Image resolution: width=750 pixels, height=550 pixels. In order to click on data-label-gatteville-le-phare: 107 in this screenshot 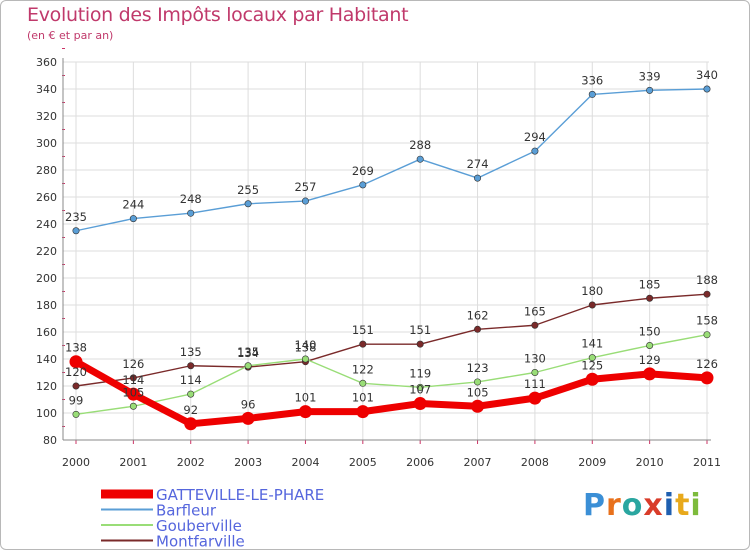, I will do `click(420, 390)`.